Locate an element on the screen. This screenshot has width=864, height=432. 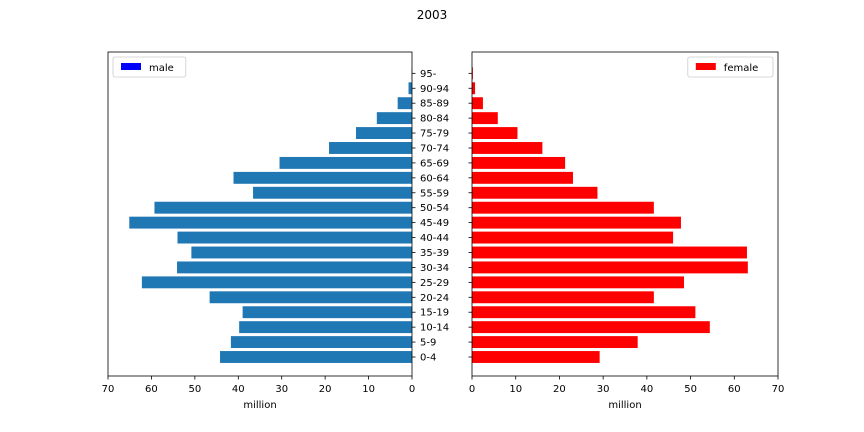
left-xtick-label: 10 is located at coordinates (368, 389).